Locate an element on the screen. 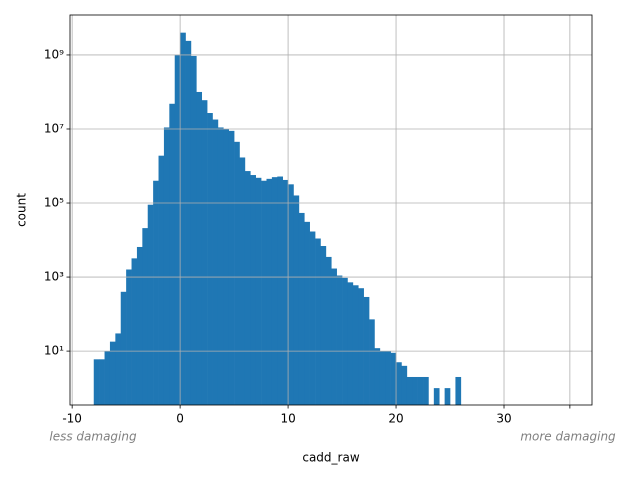 The width and height of the screenshot is (640, 480). annotation: more damaging is located at coordinates (568, 437).